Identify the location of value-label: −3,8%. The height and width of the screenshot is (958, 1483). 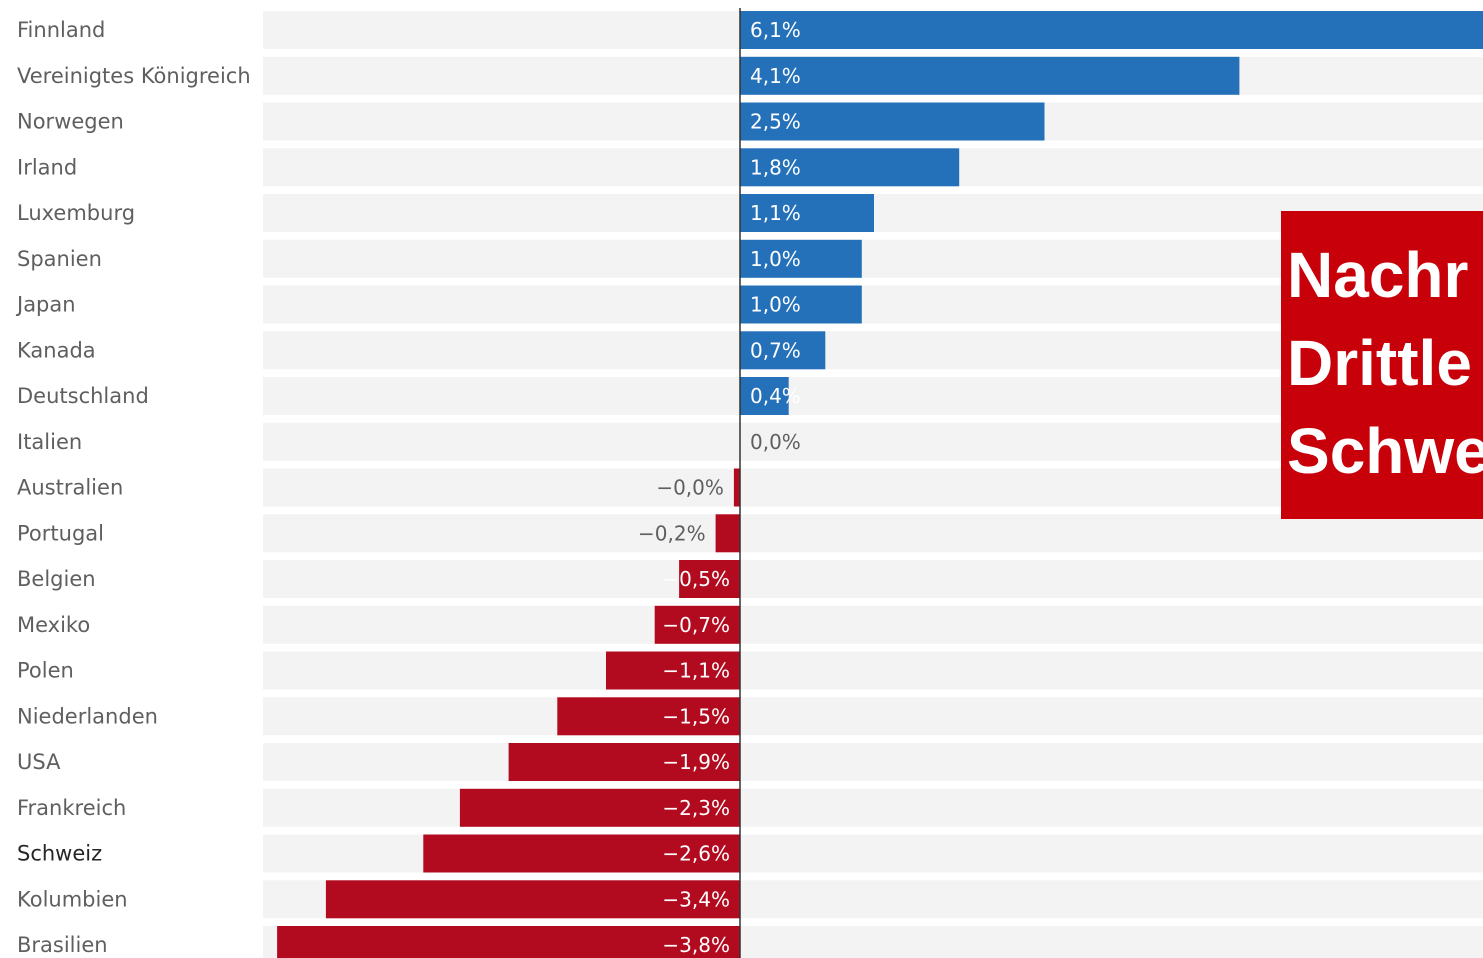
(696, 945).